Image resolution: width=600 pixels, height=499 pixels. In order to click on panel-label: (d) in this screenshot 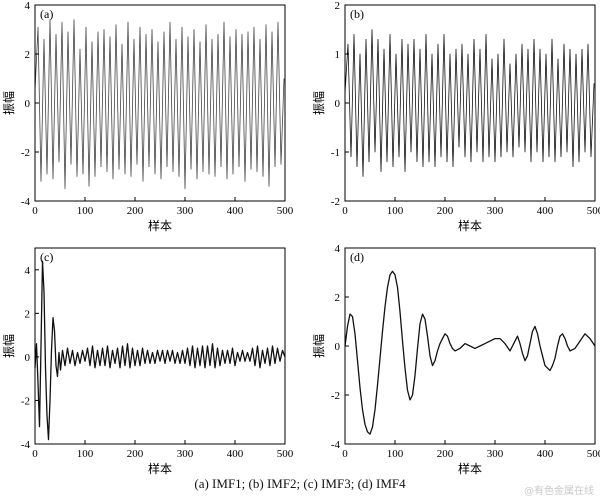, I will do `click(357, 257)`.